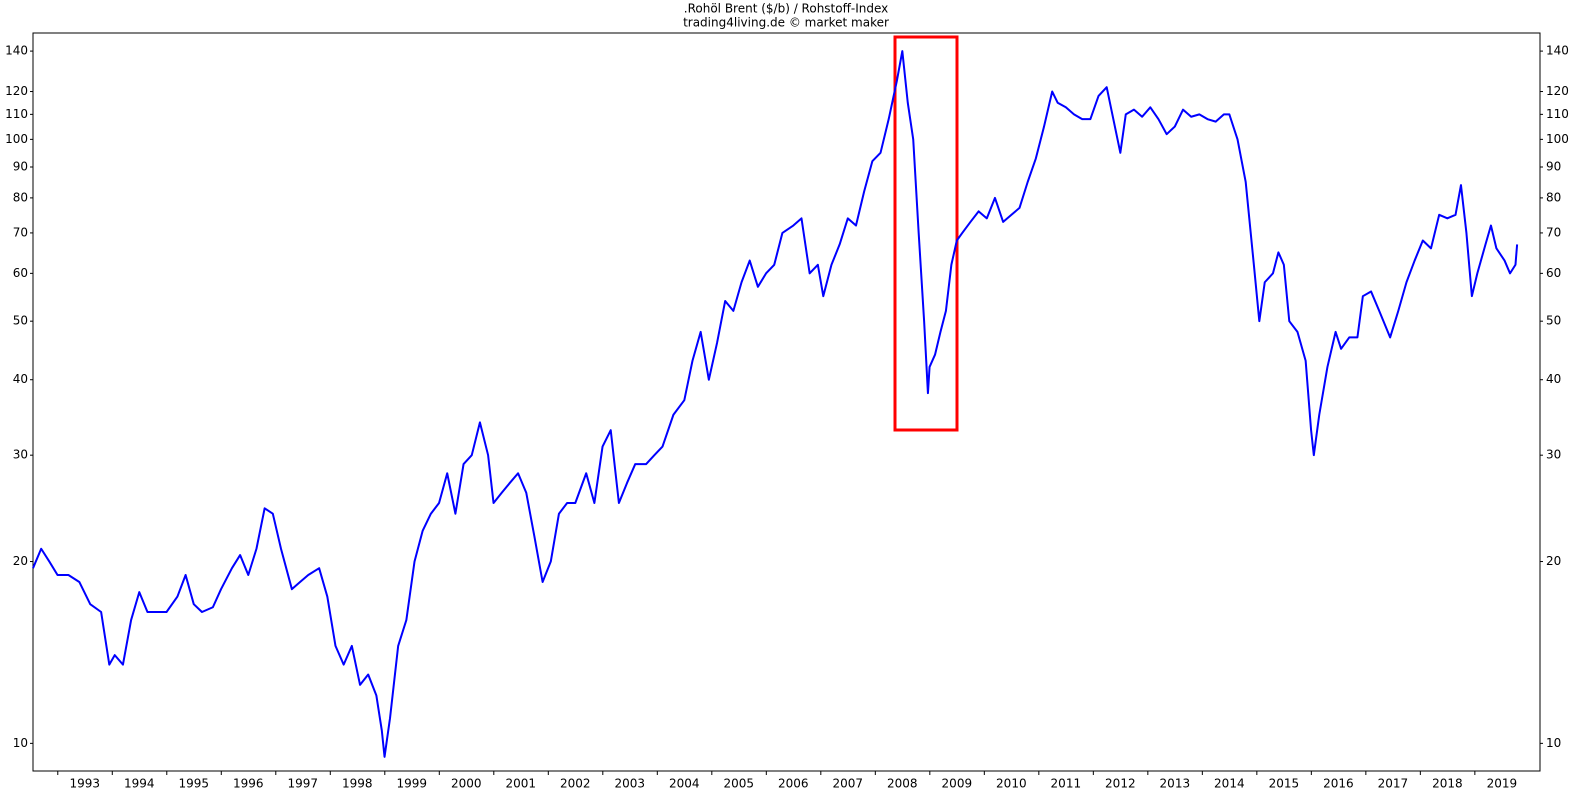 This screenshot has width=1579, height=799. What do you see at coordinates (1553, 232) in the screenshot?
I see `y2-tick-label: 70` at bounding box center [1553, 232].